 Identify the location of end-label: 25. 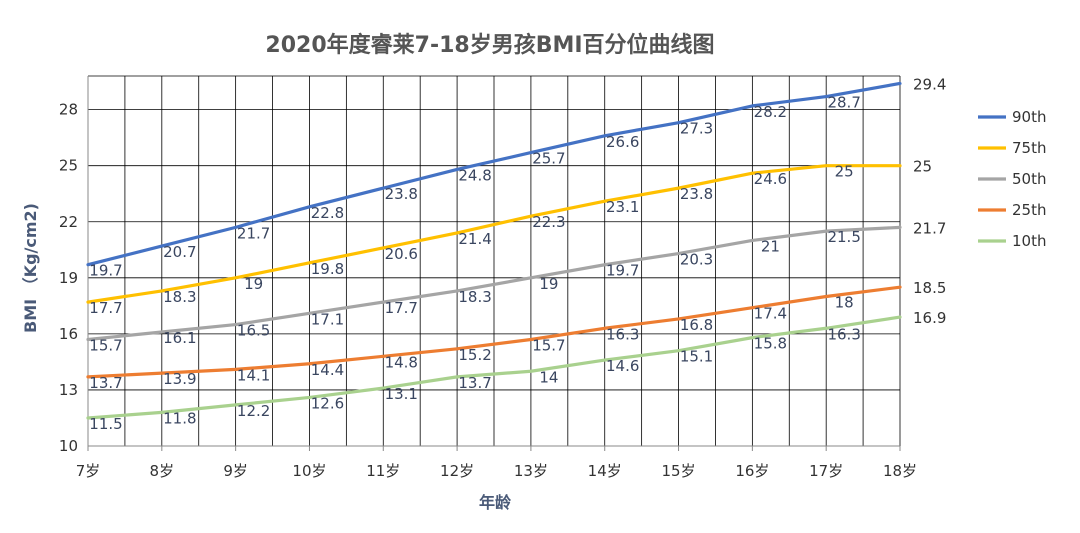
(922, 167).